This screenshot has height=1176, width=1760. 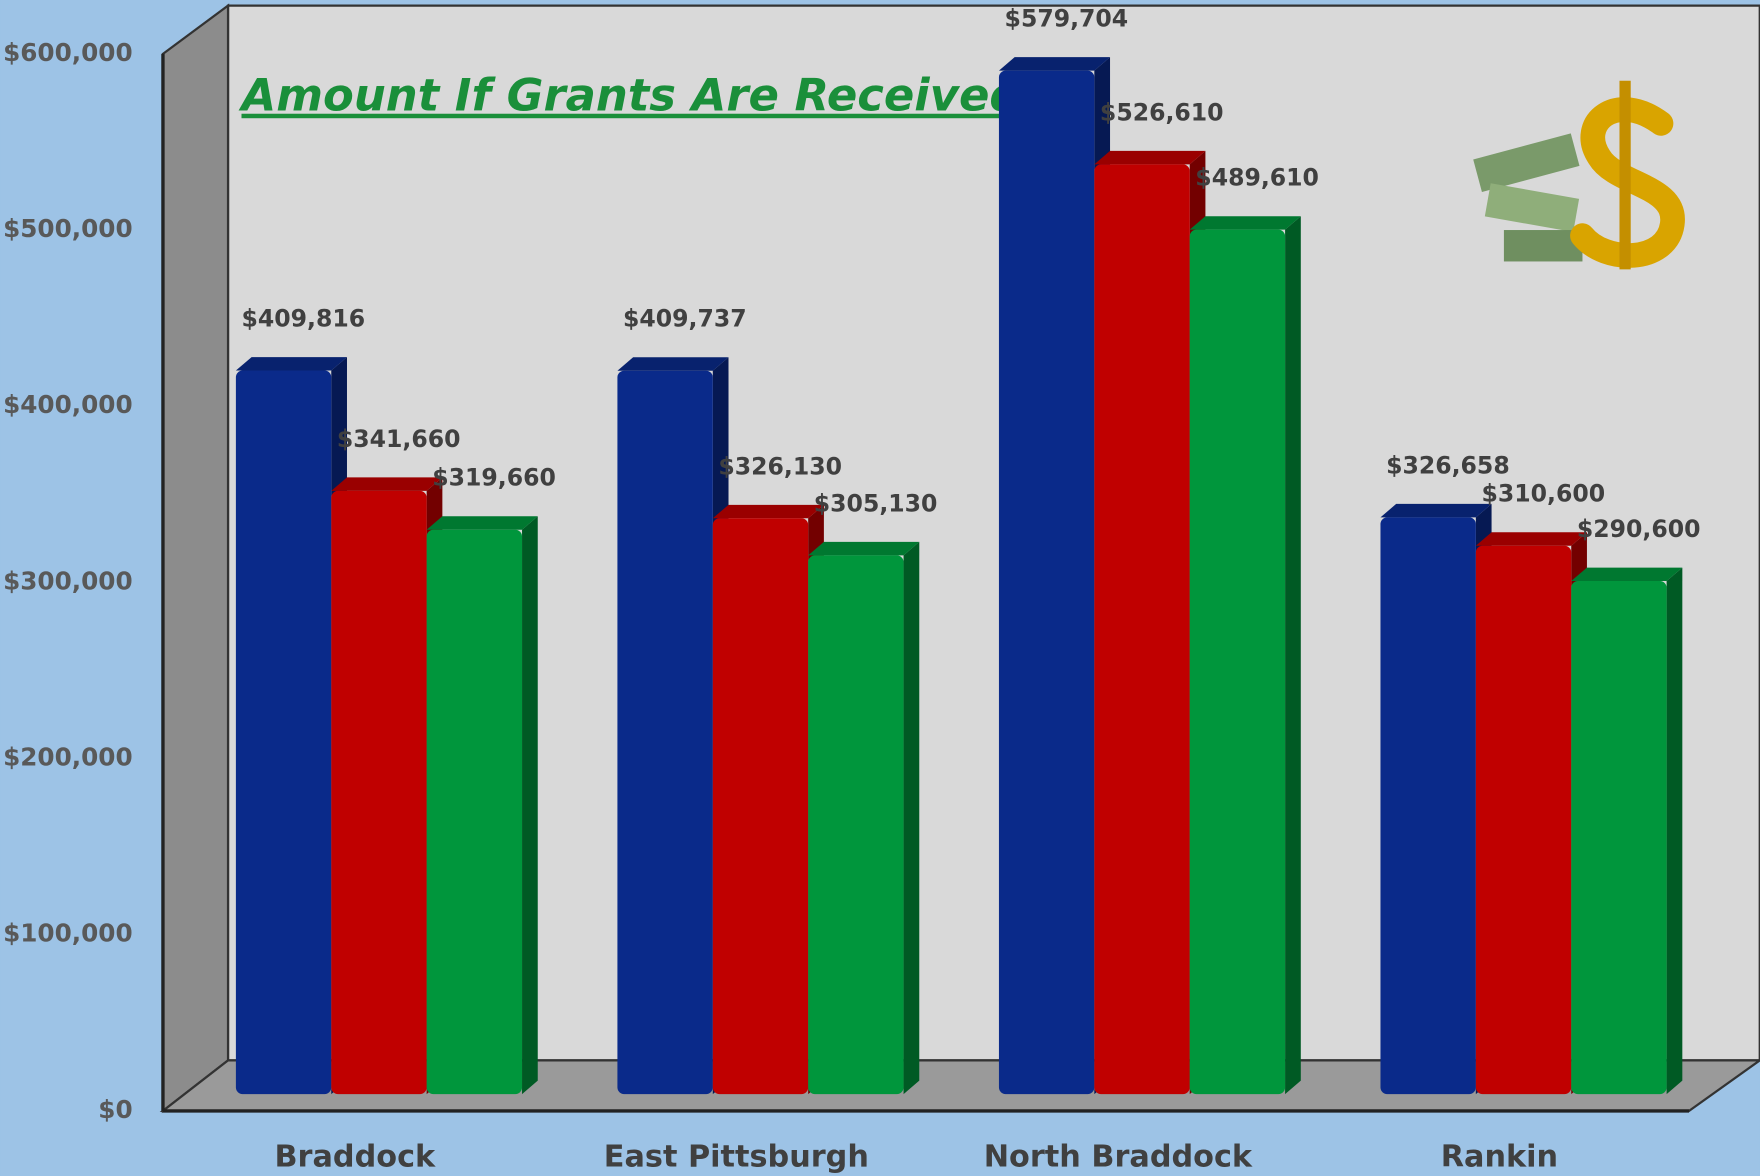 I want to click on y-tick-label: $300,000, so click(x=68, y=580).